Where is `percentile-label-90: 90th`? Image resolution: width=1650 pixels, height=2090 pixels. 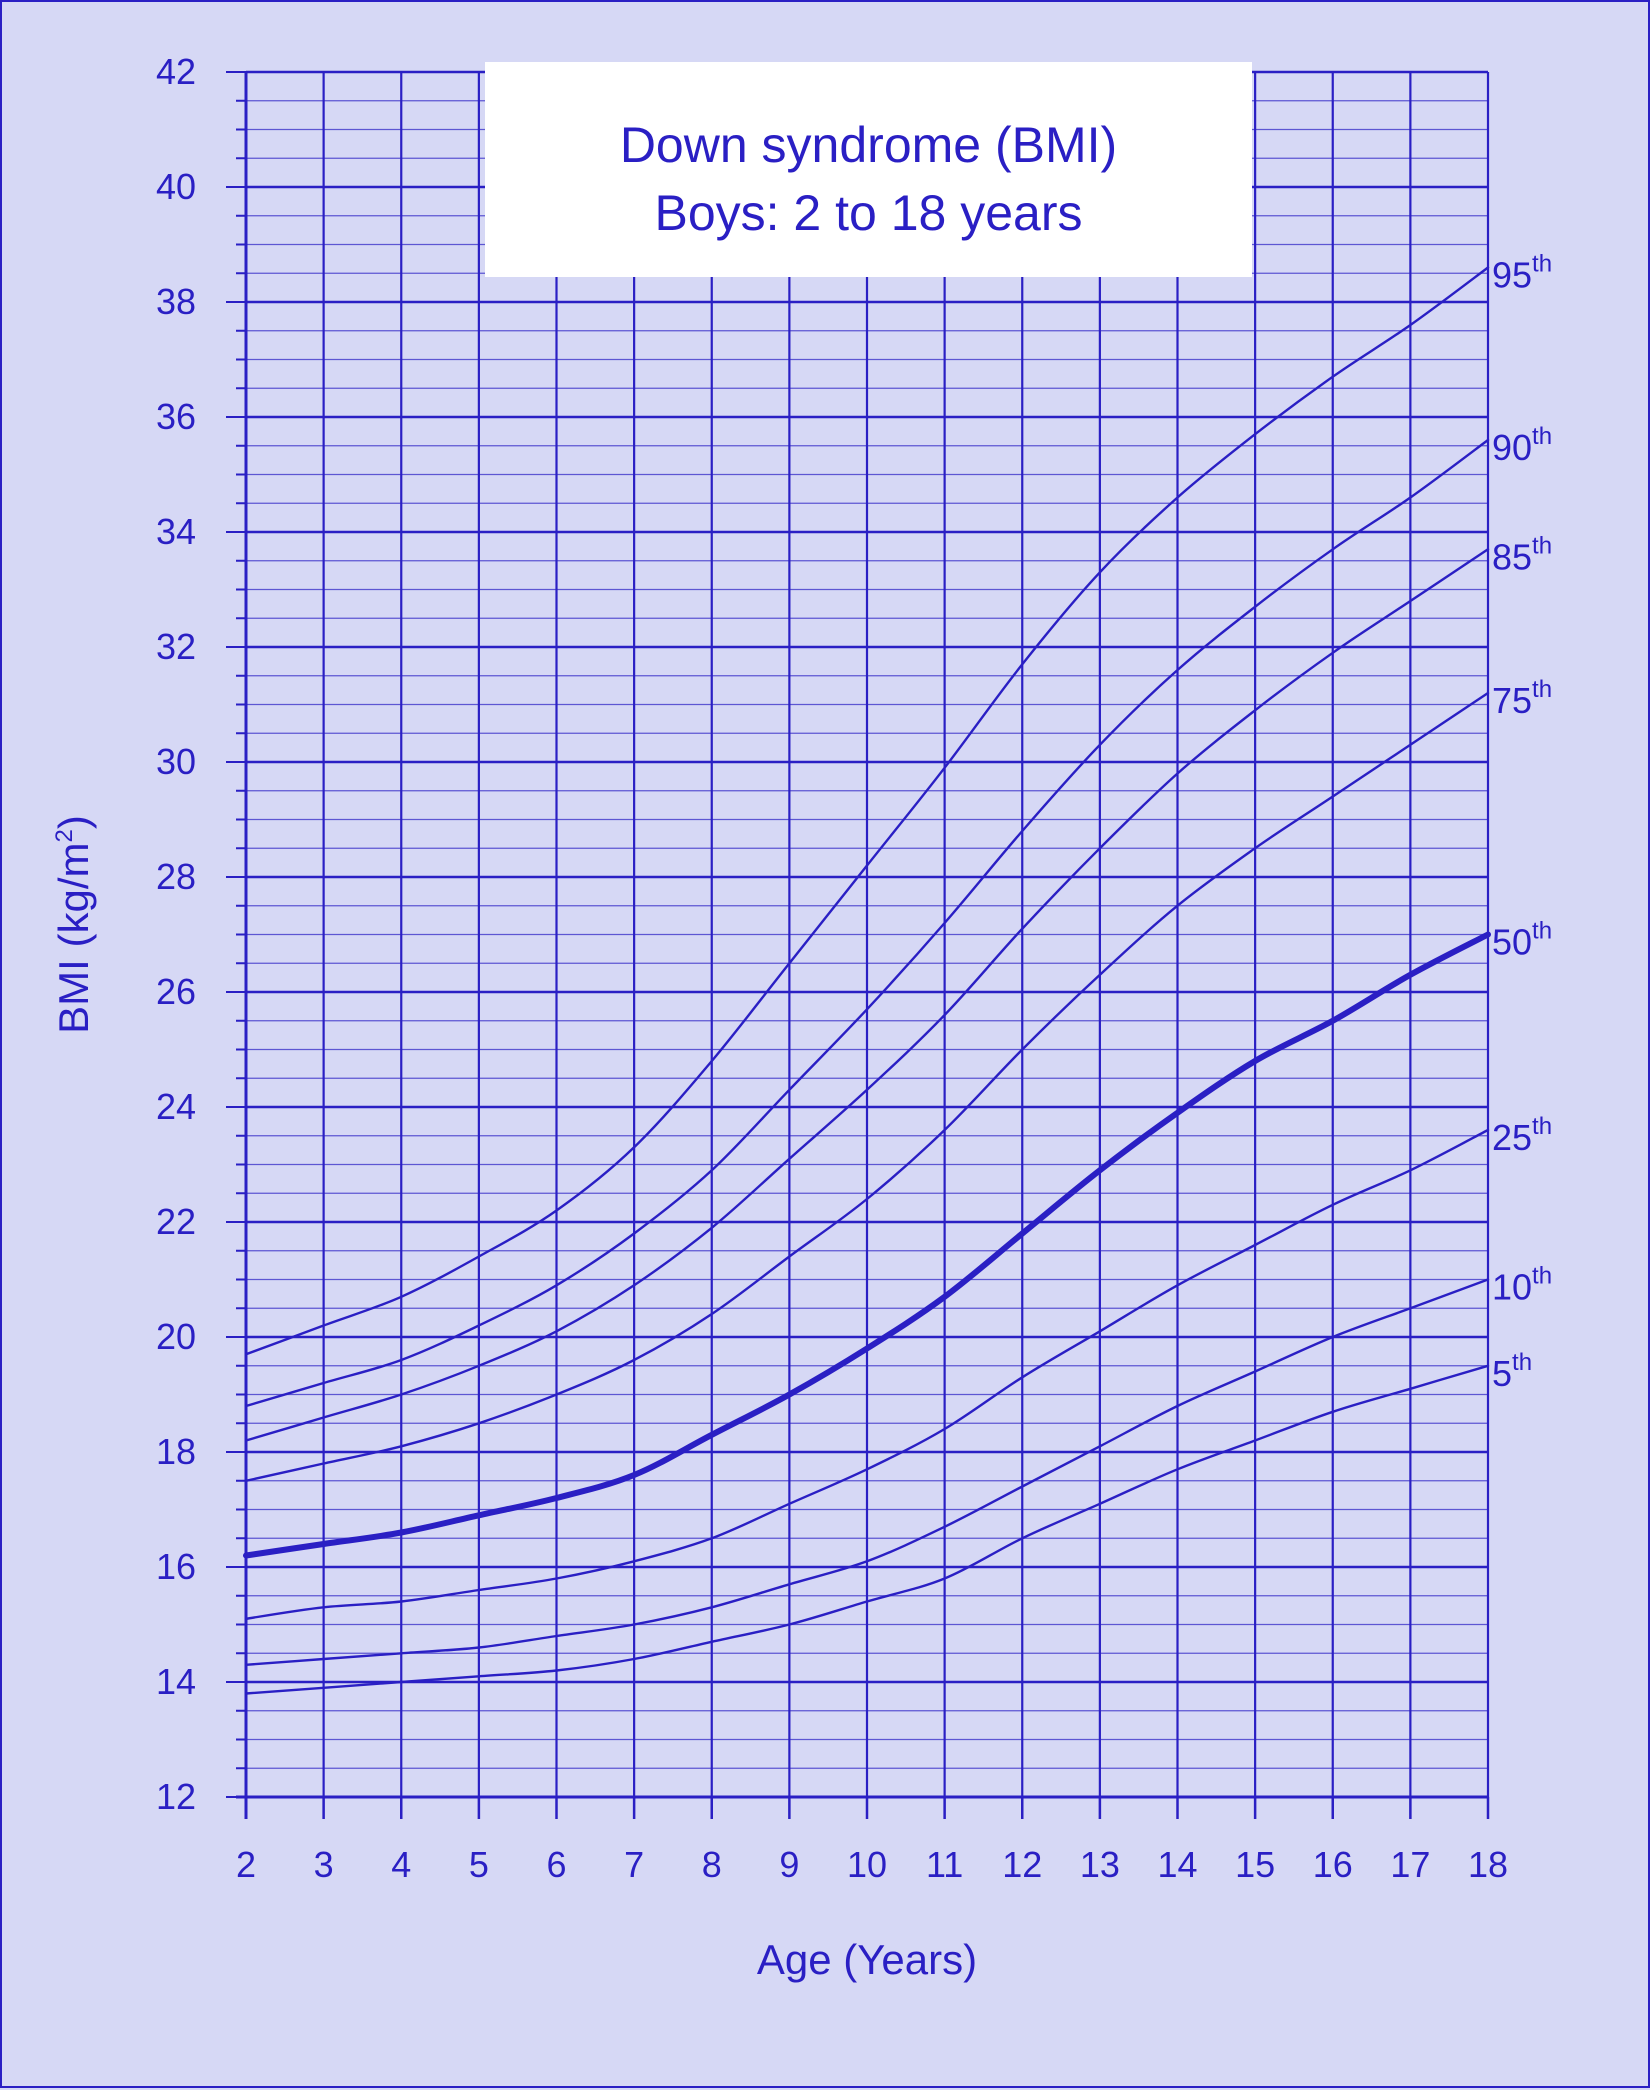 percentile-label-90: 90th is located at coordinates (1522, 445).